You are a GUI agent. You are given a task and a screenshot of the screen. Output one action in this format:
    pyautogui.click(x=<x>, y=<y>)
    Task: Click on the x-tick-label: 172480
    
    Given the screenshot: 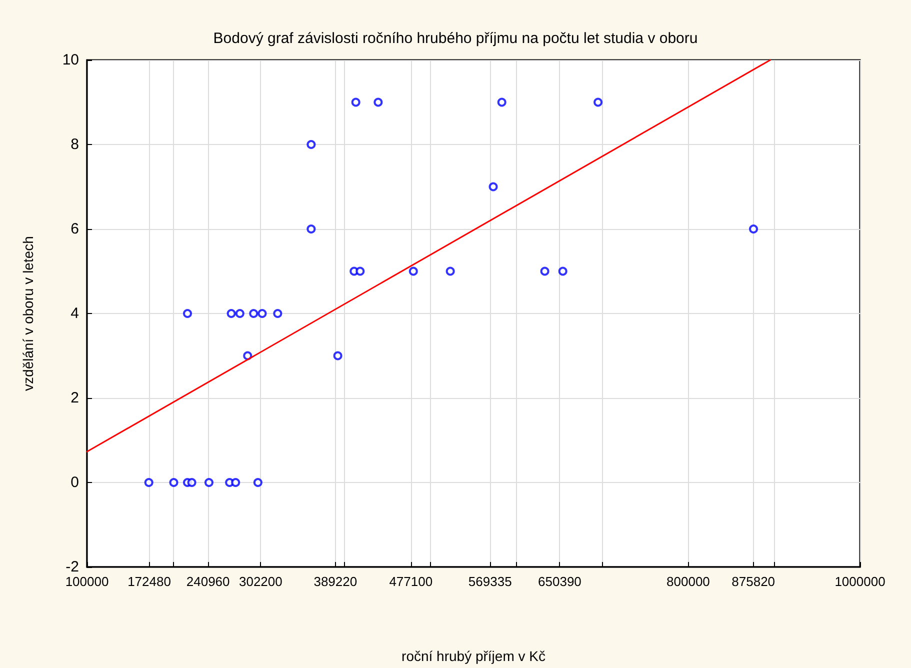 What is the action you would take?
    pyautogui.click(x=149, y=581)
    